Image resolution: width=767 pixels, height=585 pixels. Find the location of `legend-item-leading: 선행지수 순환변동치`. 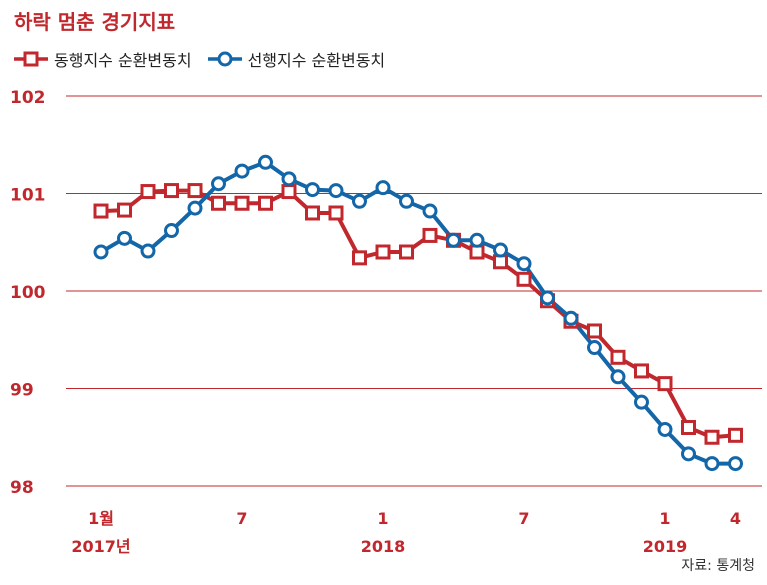

legend-item-leading: 선행지수 순환변동치 is located at coordinates (296, 59).